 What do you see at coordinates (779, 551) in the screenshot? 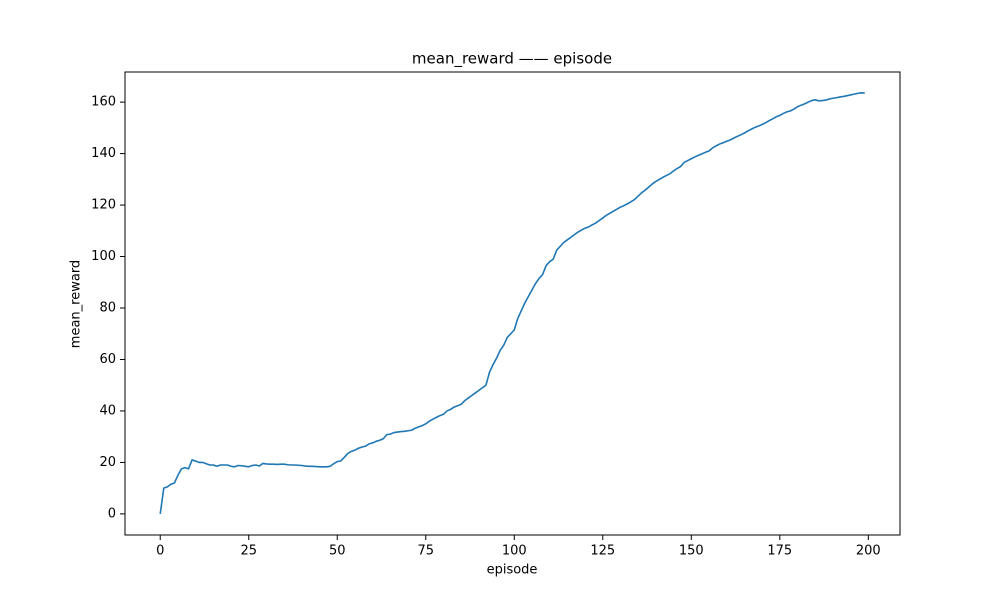
I see `x-tick-label: 175` at bounding box center [779, 551].